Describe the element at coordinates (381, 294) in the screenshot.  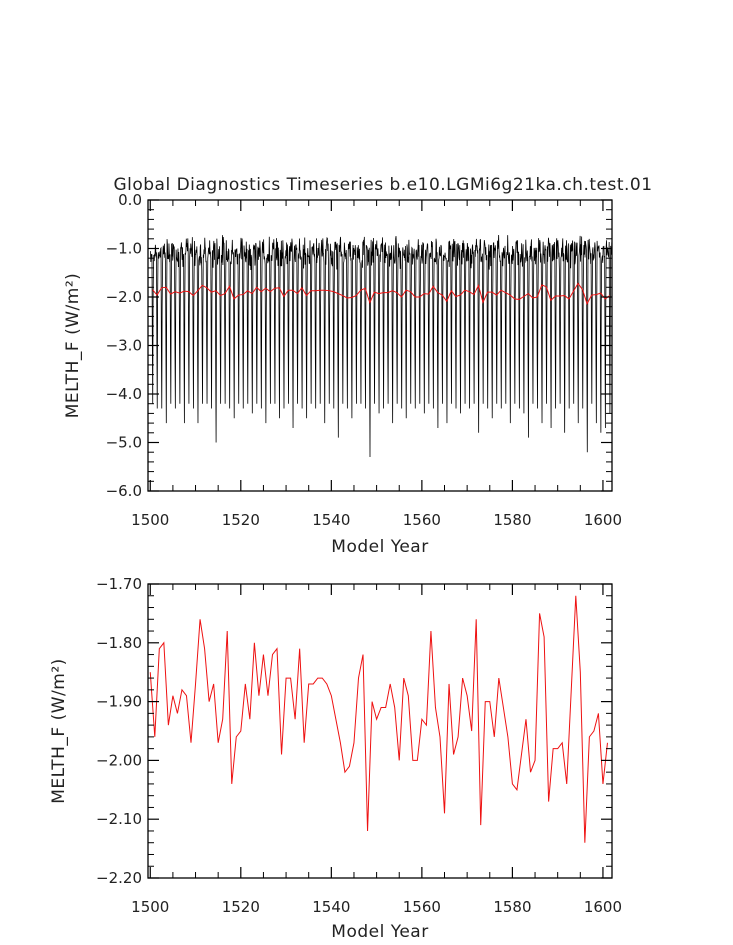
I see `annual-mean-series-line` at that location.